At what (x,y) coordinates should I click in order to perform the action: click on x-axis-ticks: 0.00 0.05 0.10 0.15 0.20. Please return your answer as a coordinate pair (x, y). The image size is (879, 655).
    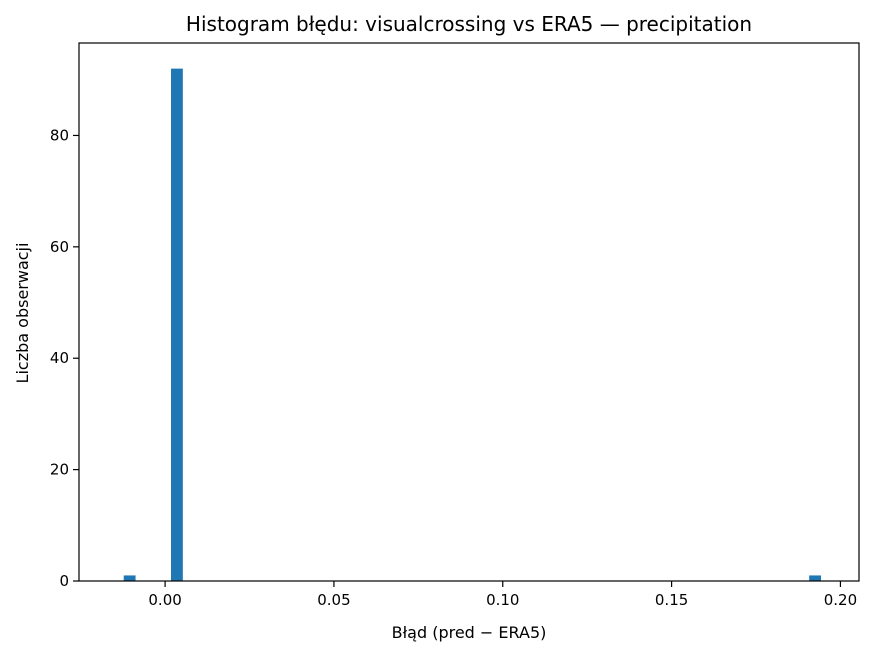
    Looking at the image, I should click on (502, 595).